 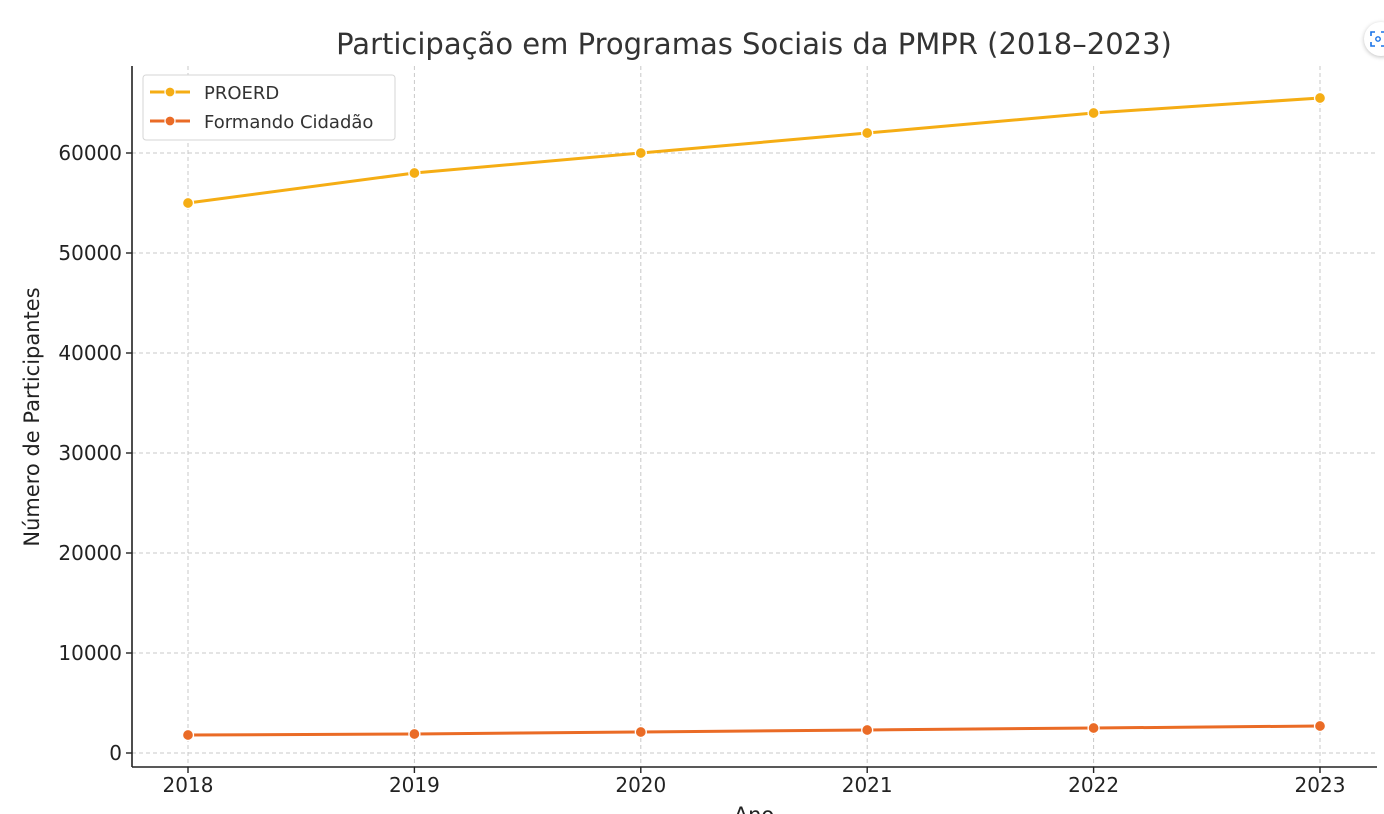 I want to click on y-tick-label: 60000, so click(x=90, y=153).